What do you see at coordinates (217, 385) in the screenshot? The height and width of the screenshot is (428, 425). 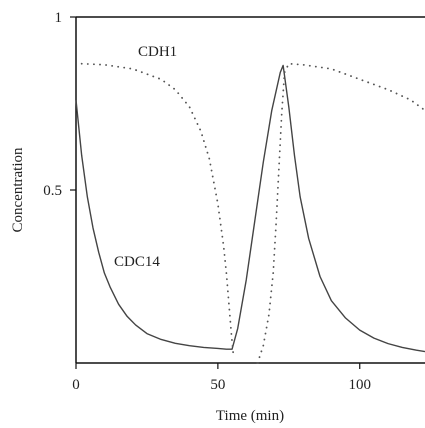 I see `x-tick-label: 50` at bounding box center [217, 385].